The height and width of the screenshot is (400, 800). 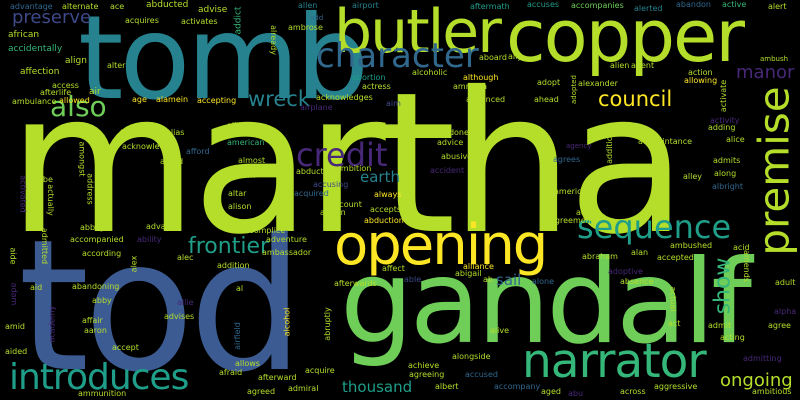 What do you see at coordinates (237, 193) in the screenshot?
I see `word-altar: altar` at bounding box center [237, 193].